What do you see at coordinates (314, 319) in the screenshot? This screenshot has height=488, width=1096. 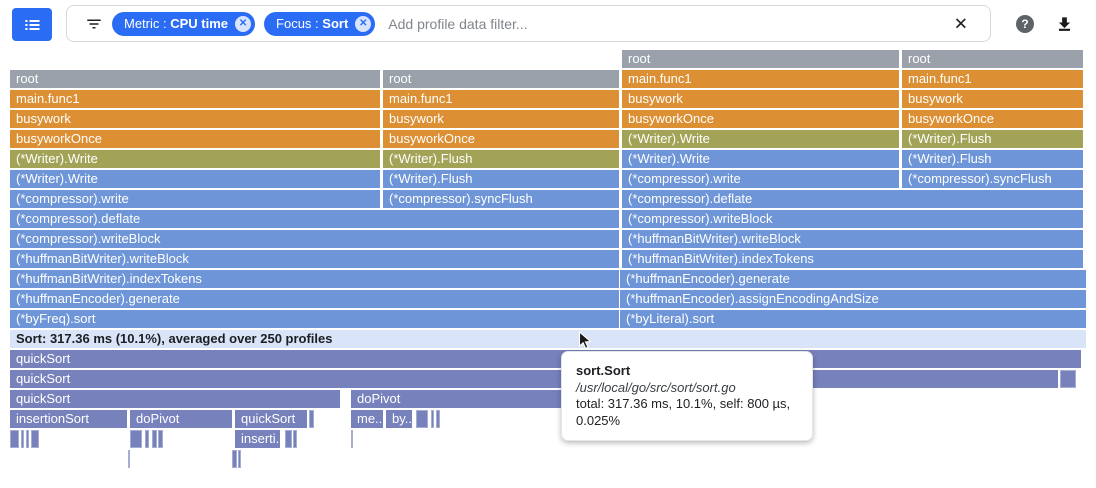 I see `flame-frame: (*byFreq).sort` at bounding box center [314, 319].